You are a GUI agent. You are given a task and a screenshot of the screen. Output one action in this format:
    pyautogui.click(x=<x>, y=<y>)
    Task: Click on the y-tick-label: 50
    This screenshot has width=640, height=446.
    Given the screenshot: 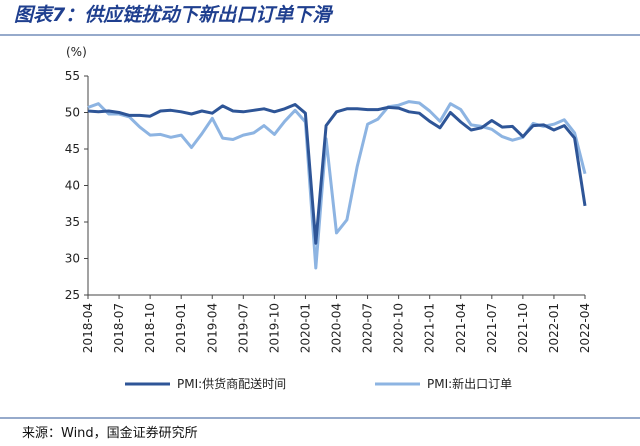 What is the action you would take?
    pyautogui.click(x=72, y=113)
    